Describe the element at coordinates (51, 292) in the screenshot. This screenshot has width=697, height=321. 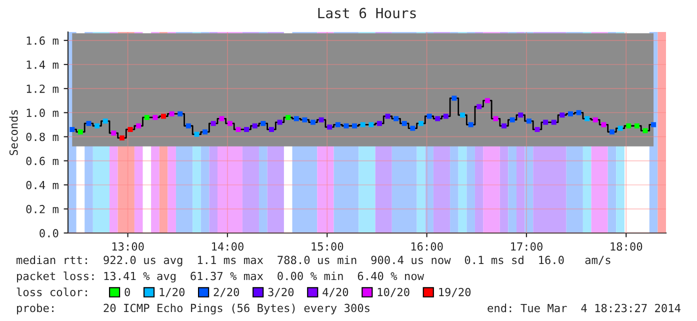
I see `legend-title: loss color:` at that location.